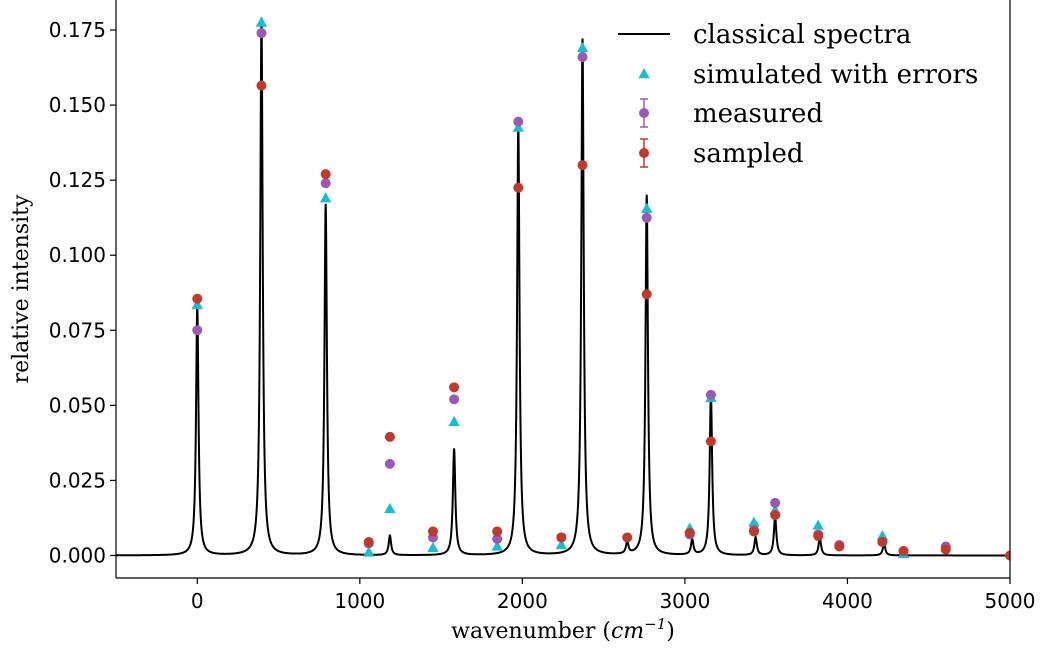 The image size is (1046, 649). I want to click on legend-measured-handle, so click(644, 113).